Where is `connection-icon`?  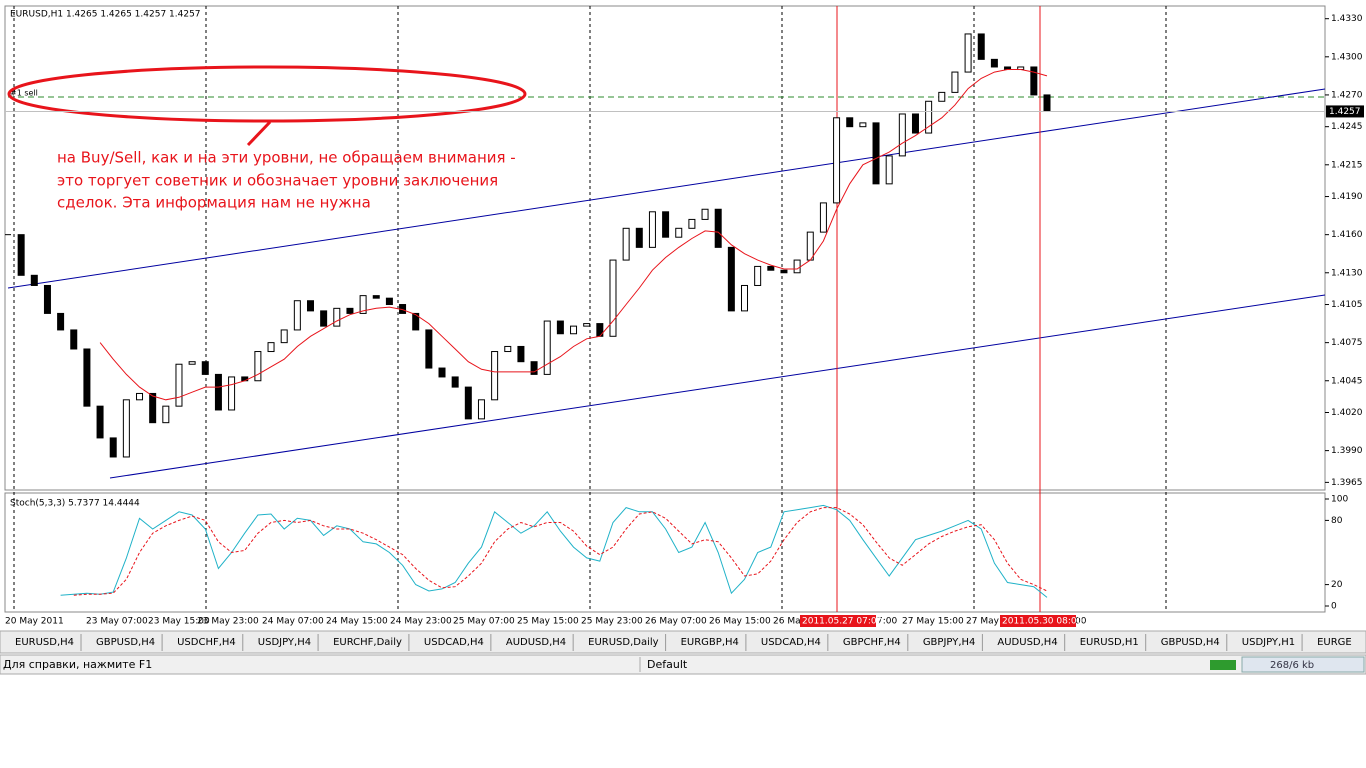
connection-icon is located at coordinates (1223, 665).